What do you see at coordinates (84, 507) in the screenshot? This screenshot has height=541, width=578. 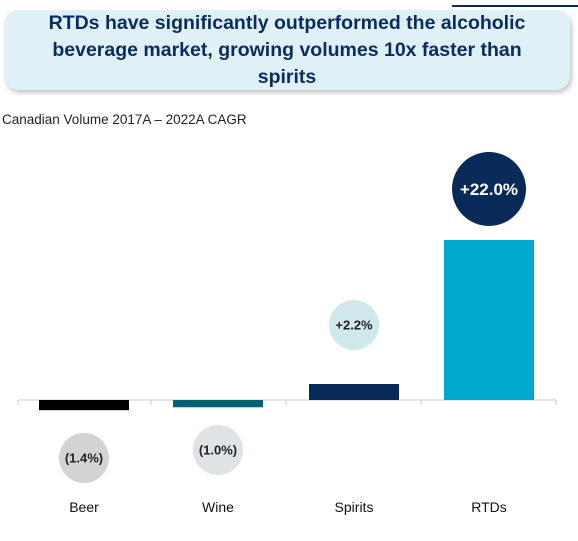 I see `category-label-beer: Beer` at bounding box center [84, 507].